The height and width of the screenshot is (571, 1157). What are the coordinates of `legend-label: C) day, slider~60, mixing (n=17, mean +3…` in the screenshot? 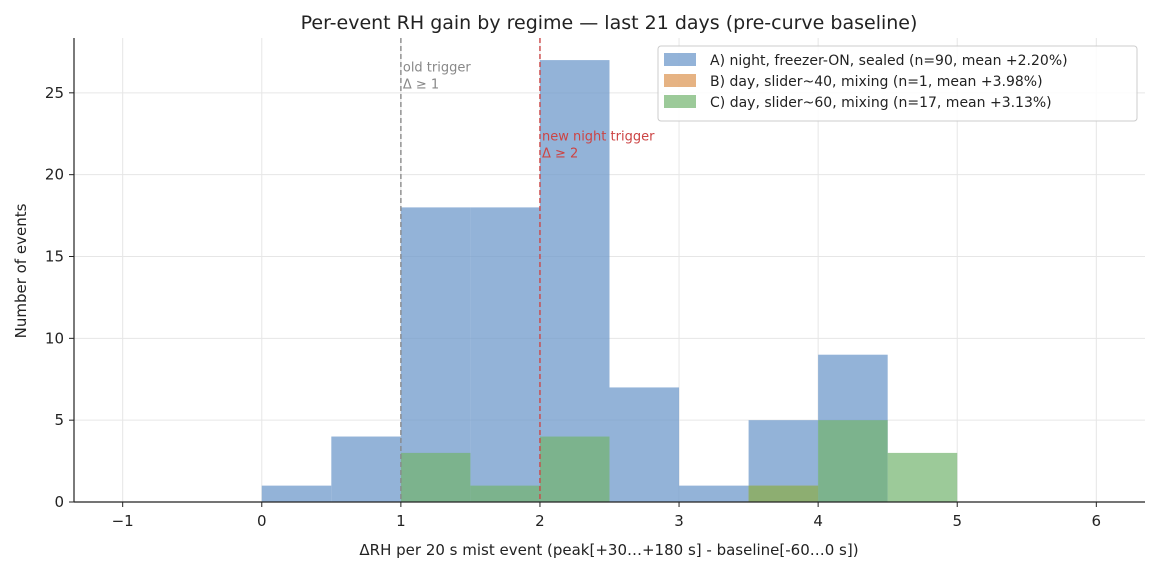 It's located at (881, 103).